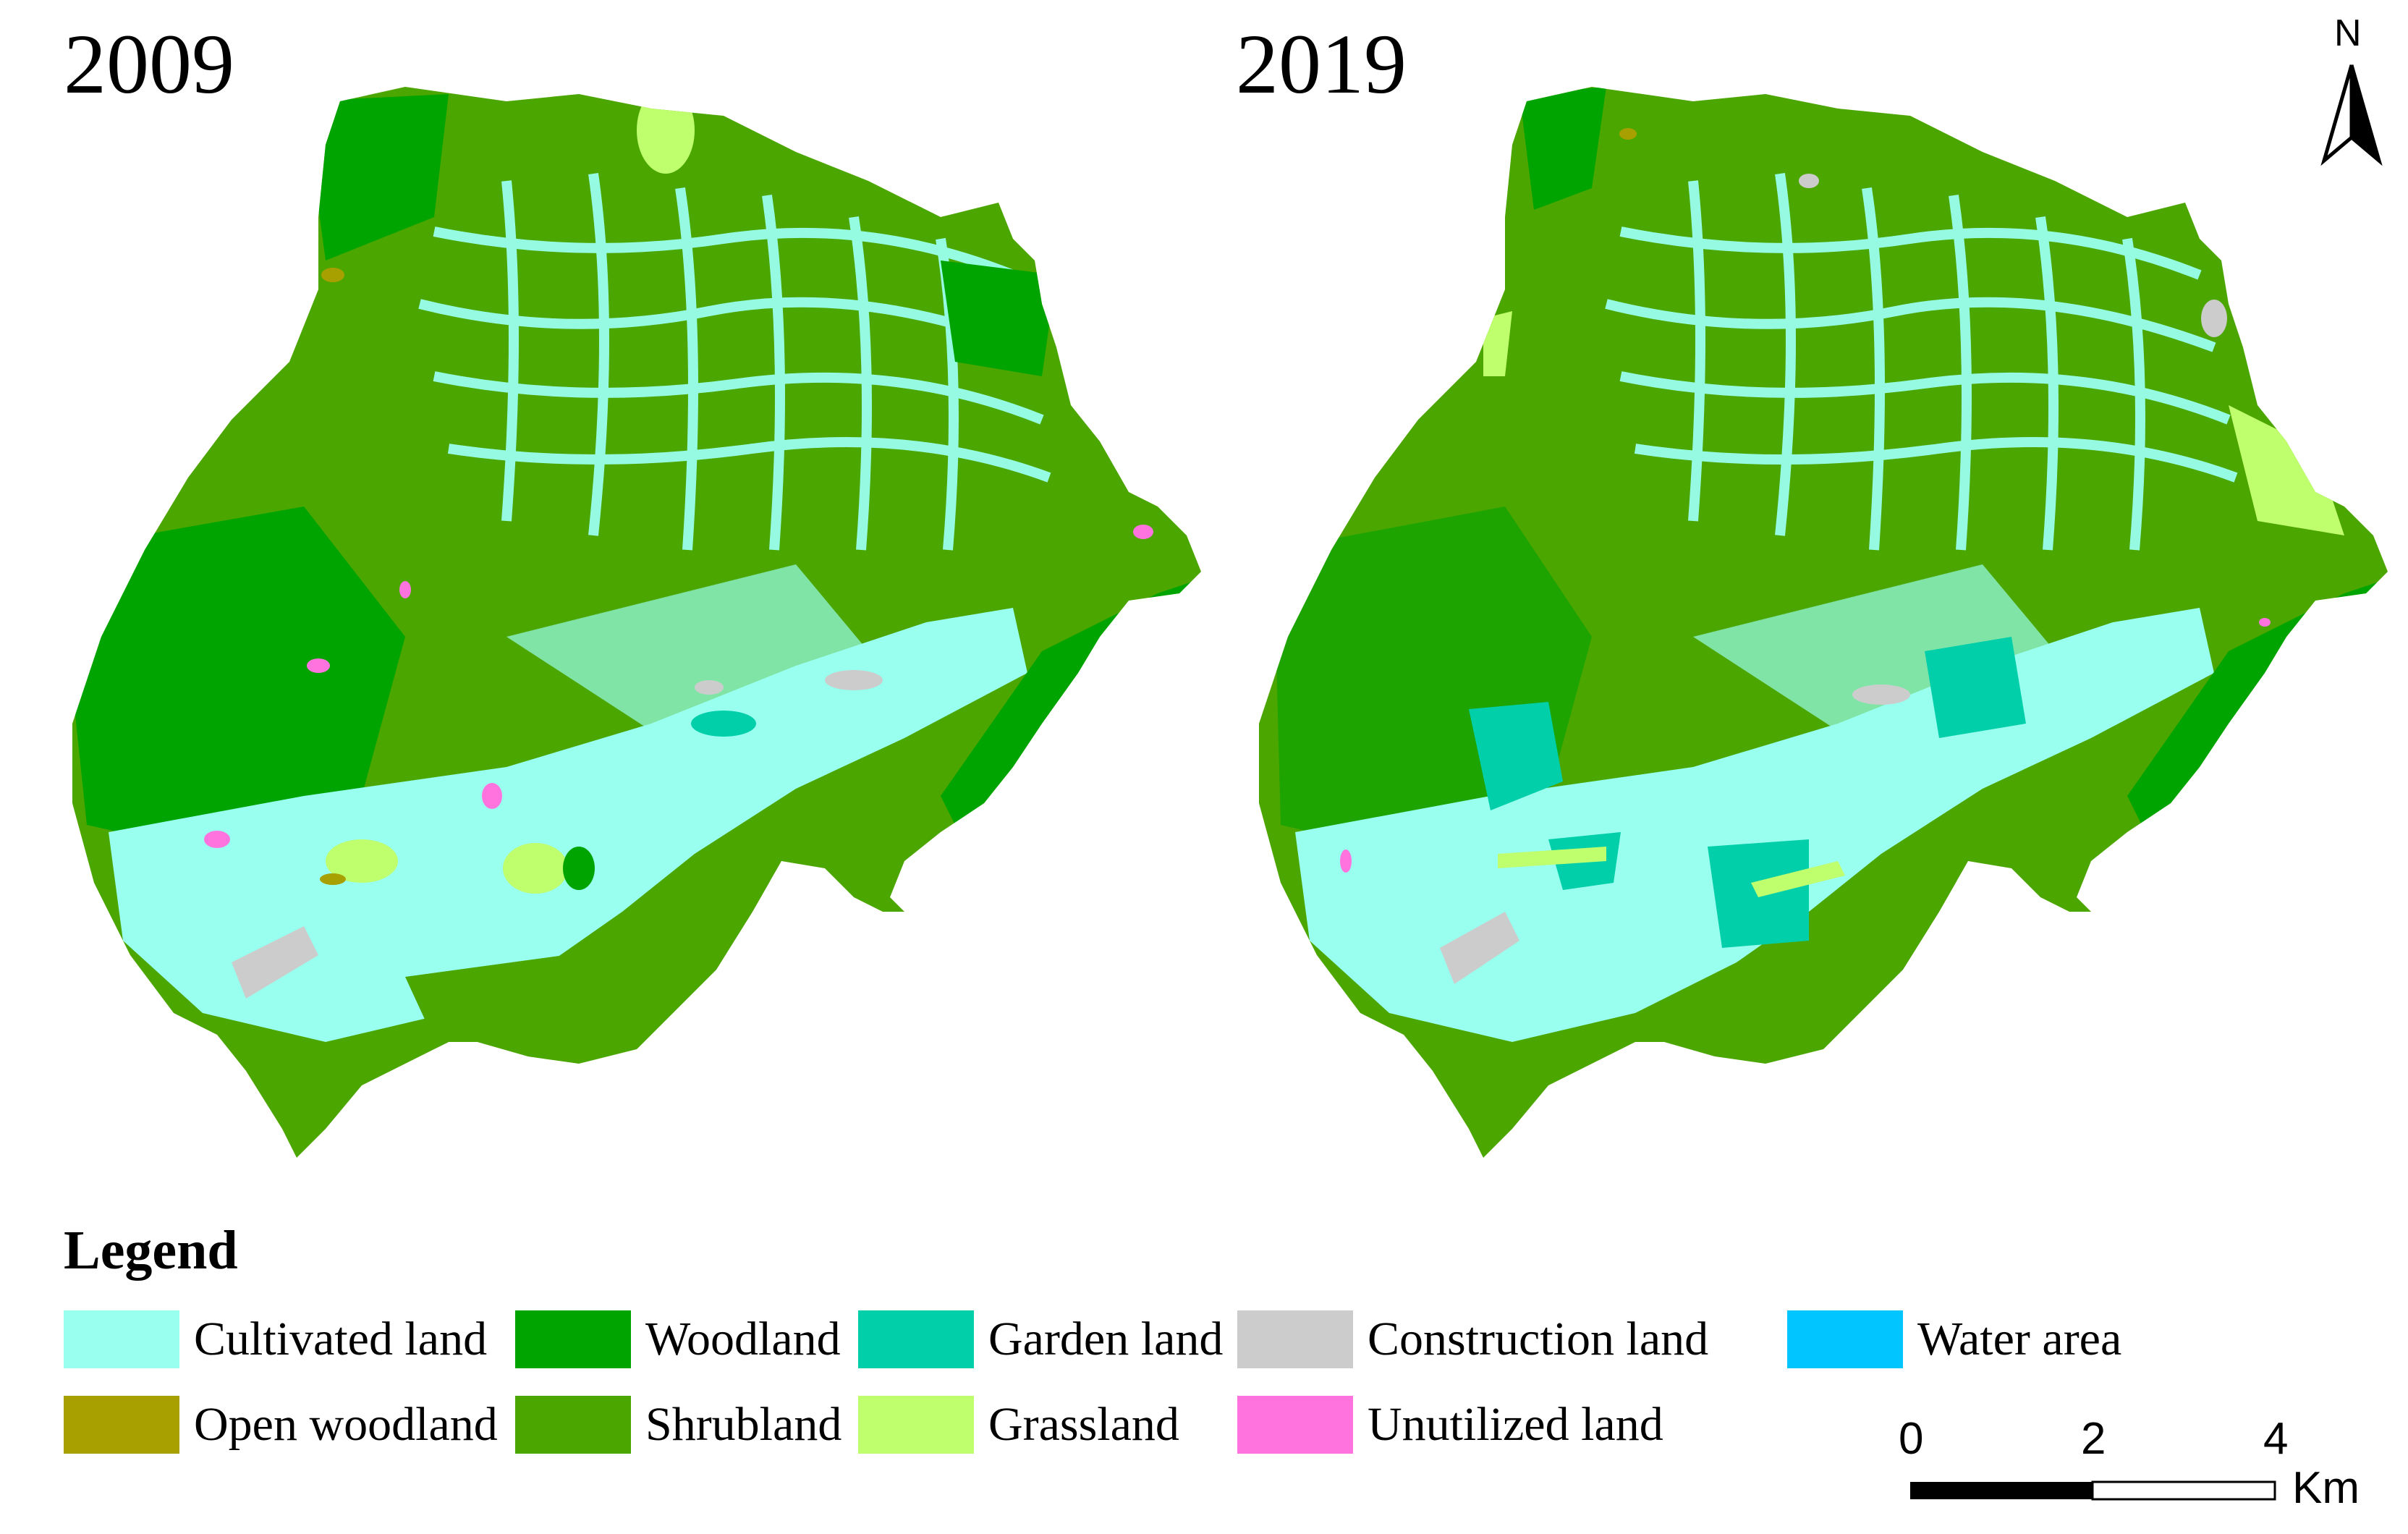 The width and height of the screenshot is (2408, 1534). What do you see at coordinates (2326, 1488) in the screenshot?
I see `scale-unit: Km` at bounding box center [2326, 1488].